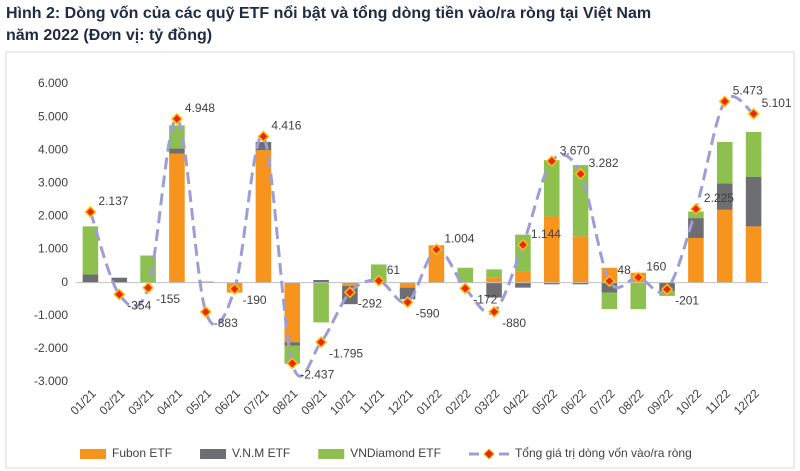 The height and width of the screenshot is (471, 800). I want to click on y-tick-label: 3.000, so click(53, 183).